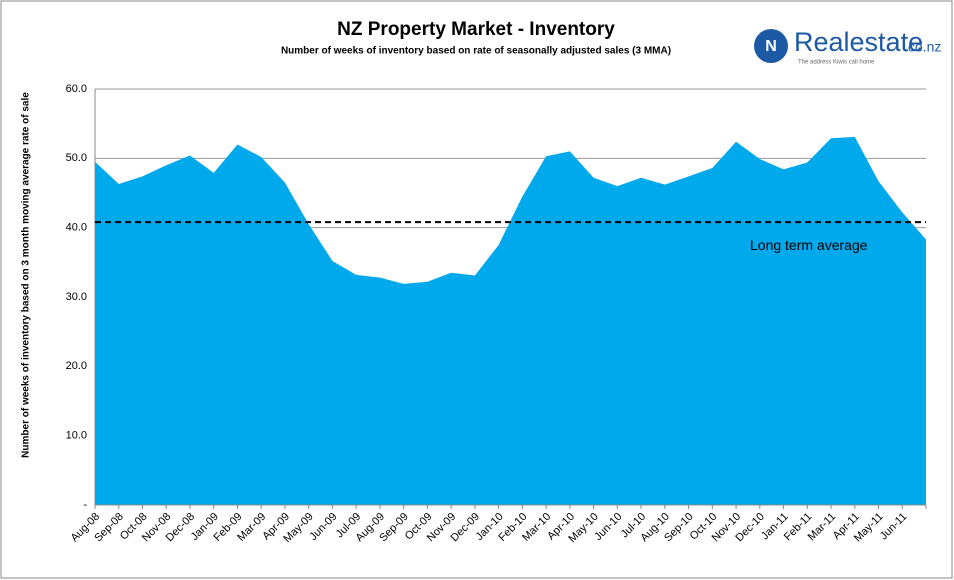  What do you see at coordinates (76, 89) in the screenshot?
I see `y-tick-label: 60.0` at bounding box center [76, 89].